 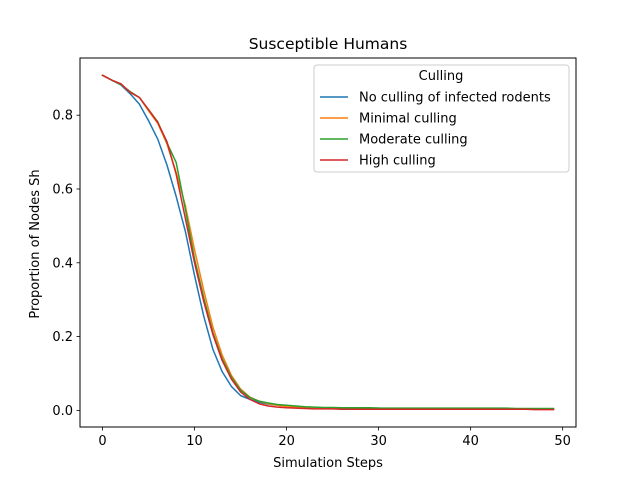 What do you see at coordinates (62, 189) in the screenshot?
I see `y-tick-label: 0.6` at bounding box center [62, 189].